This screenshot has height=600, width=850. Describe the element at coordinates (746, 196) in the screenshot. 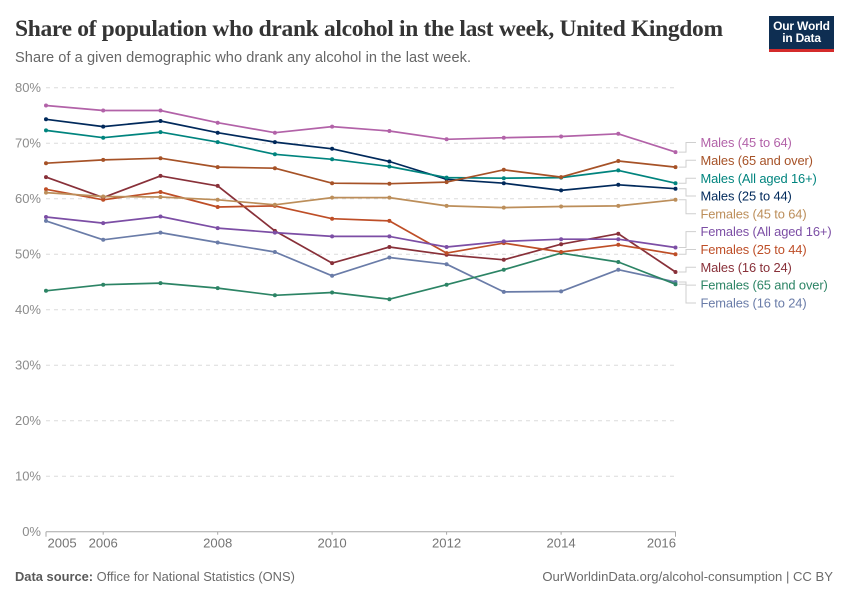

I see `svg-text: Males (25 to 44)` at that location.